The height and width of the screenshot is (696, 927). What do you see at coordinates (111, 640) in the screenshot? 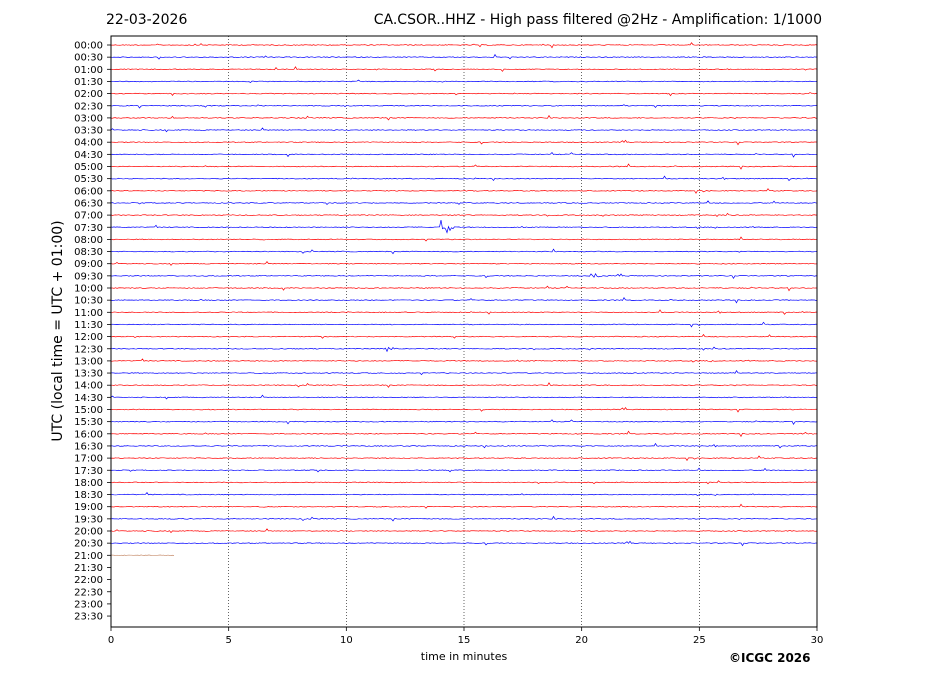
I see `x-tick-label: 0` at bounding box center [111, 640].